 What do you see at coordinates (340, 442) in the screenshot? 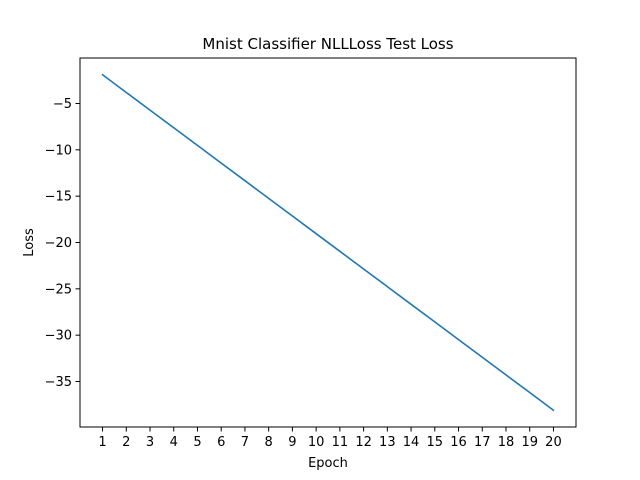
I see `x-tick-label: 11` at bounding box center [340, 442].